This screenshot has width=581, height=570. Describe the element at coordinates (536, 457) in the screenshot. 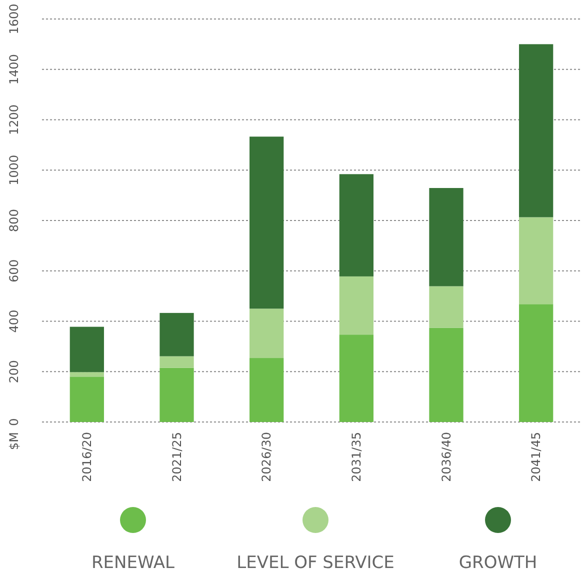

I see `x-tick-label: 2041/45` at that location.